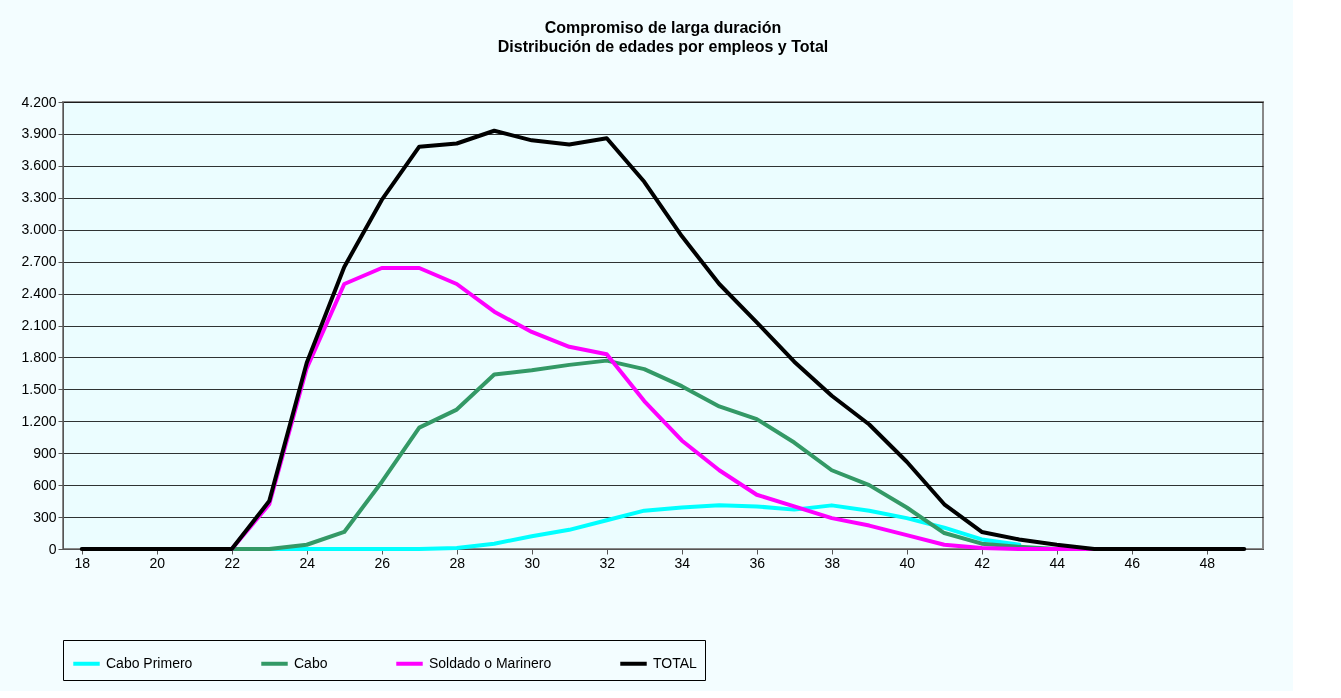 The height and width of the screenshot is (698, 1341). Describe the element at coordinates (457, 562) in the screenshot. I see `x-tick-label: 28` at that location.